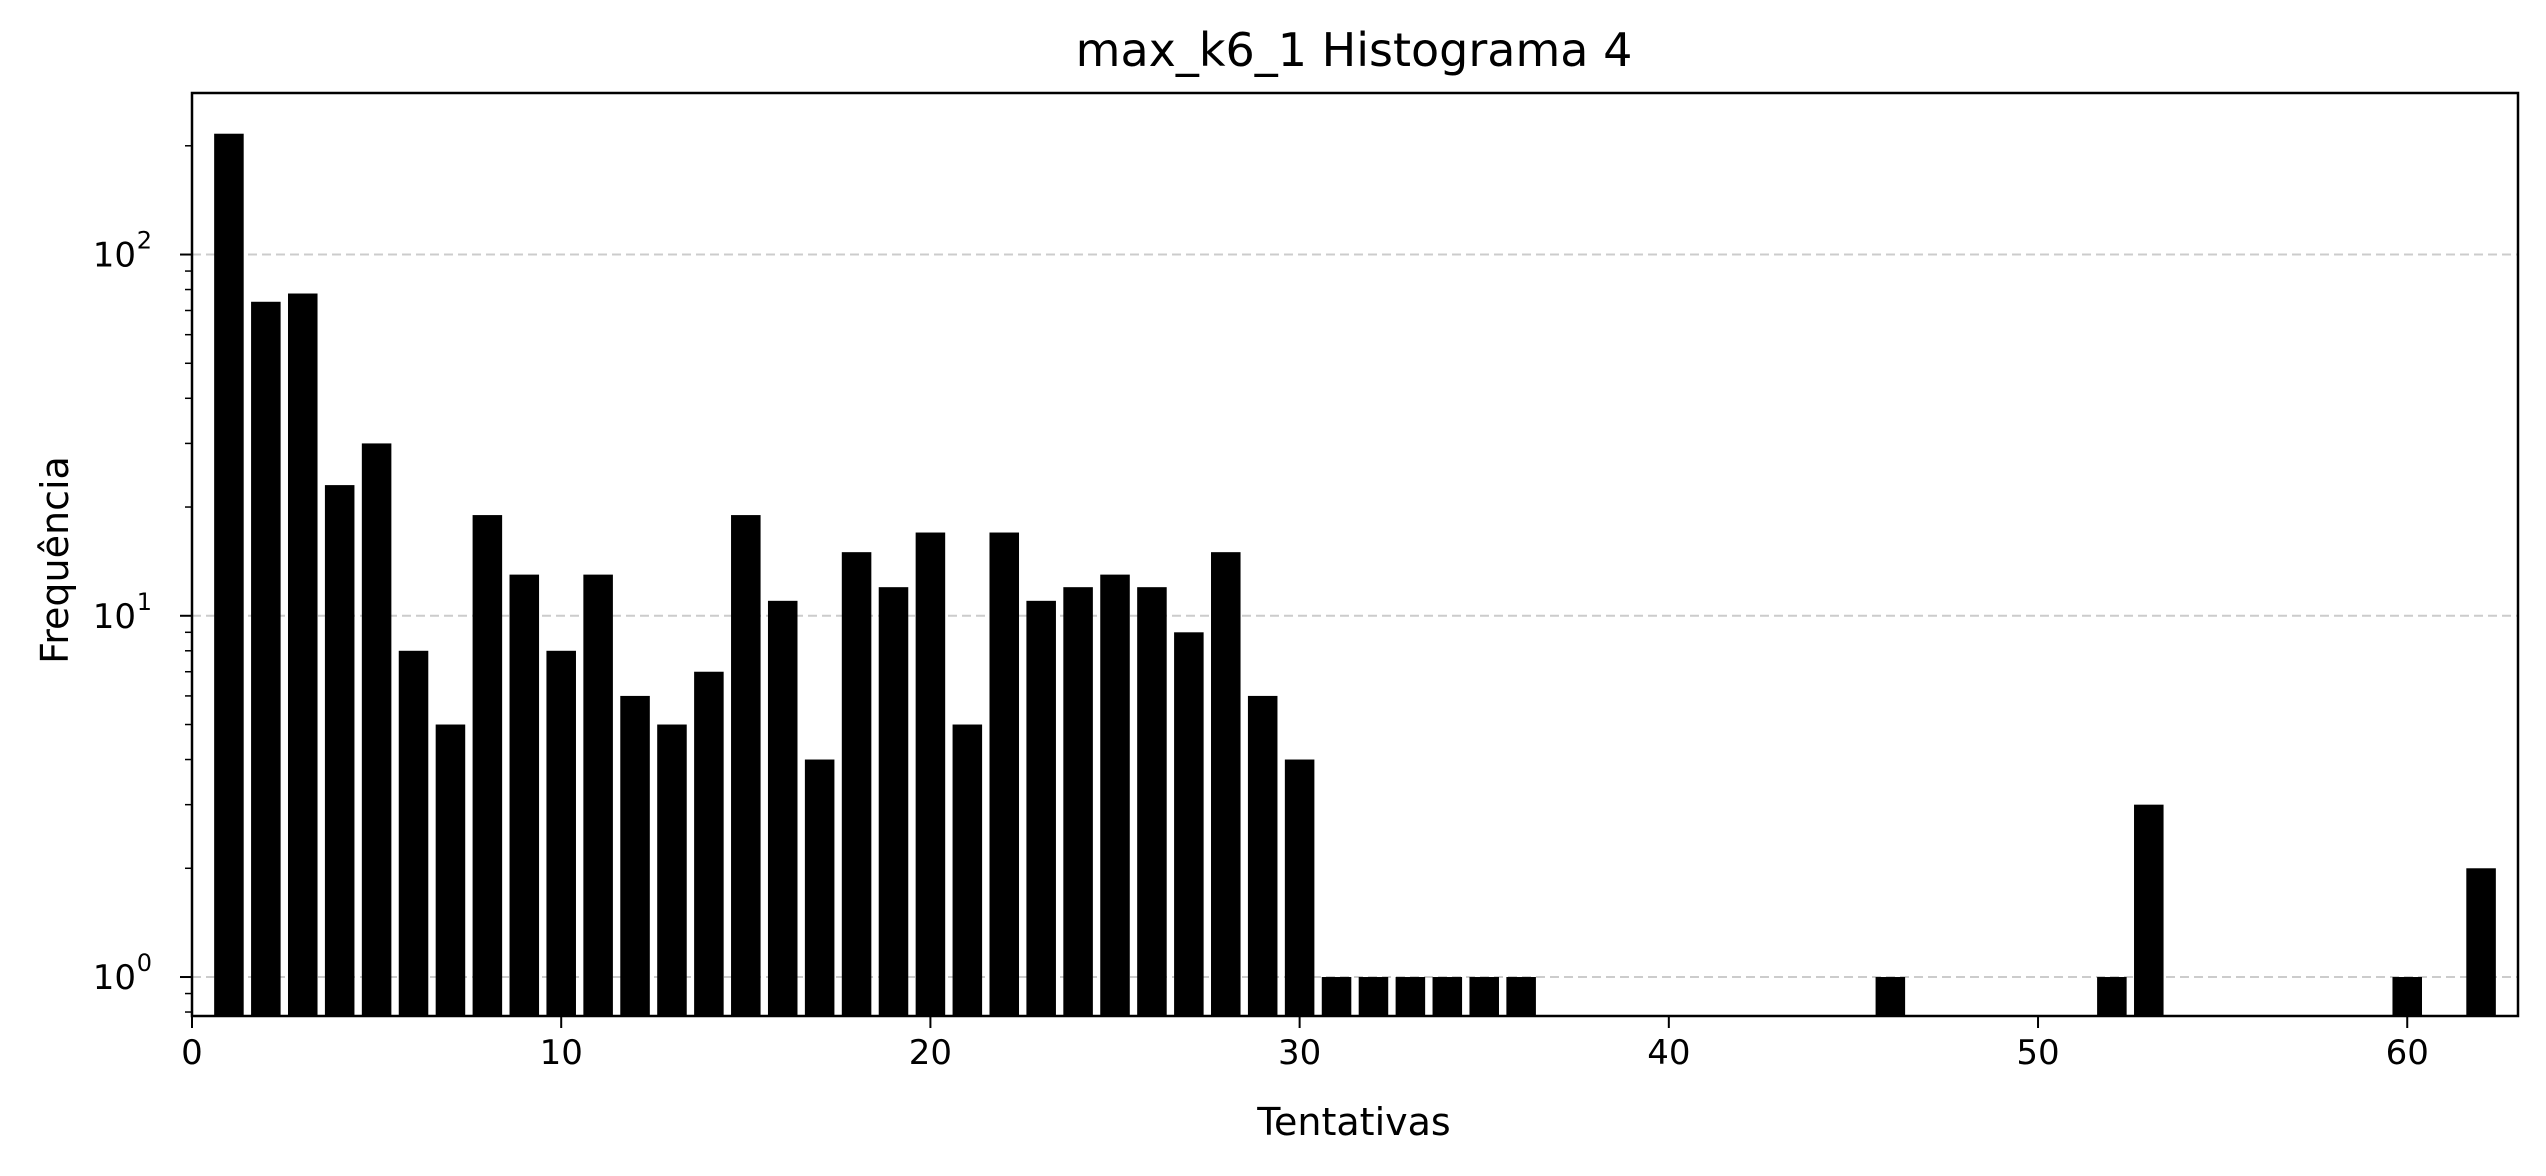 The width and height of the screenshot is (2546, 1176). Describe the element at coordinates (2407, 1053) in the screenshot. I see `x-tick-label-6: 60` at that location.